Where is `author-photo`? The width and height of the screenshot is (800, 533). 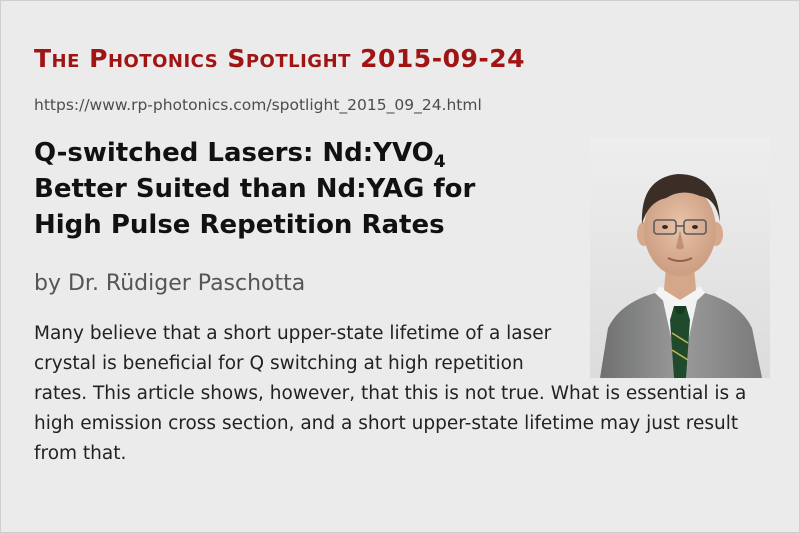
author-photo is located at coordinates (680, 258).